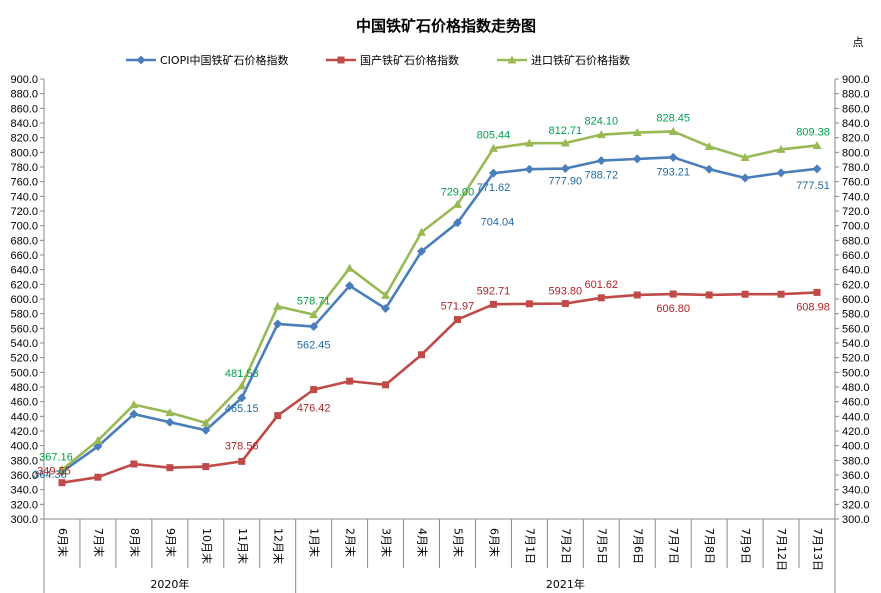  Describe the element at coordinates (856, 491) in the screenshot. I see `y-tick-label-right: 340.0` at that location.